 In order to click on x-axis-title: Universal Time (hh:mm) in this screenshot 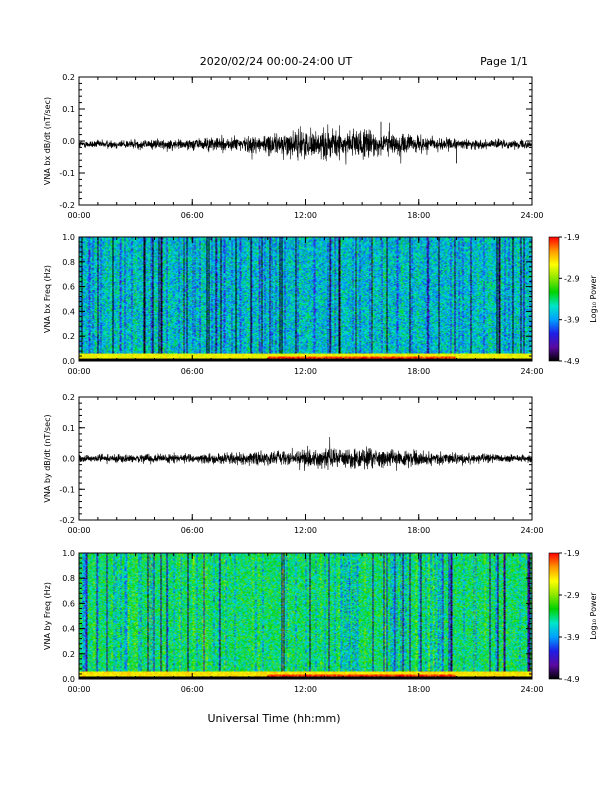, I will do `click(274, 718)`.